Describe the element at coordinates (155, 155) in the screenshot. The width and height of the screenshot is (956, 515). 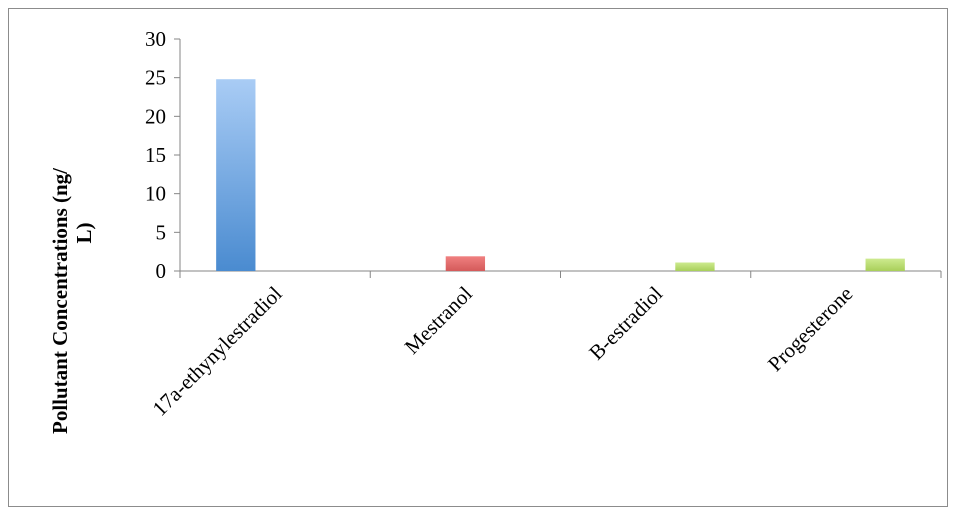
I see `y-tick-label: 15` at that location.